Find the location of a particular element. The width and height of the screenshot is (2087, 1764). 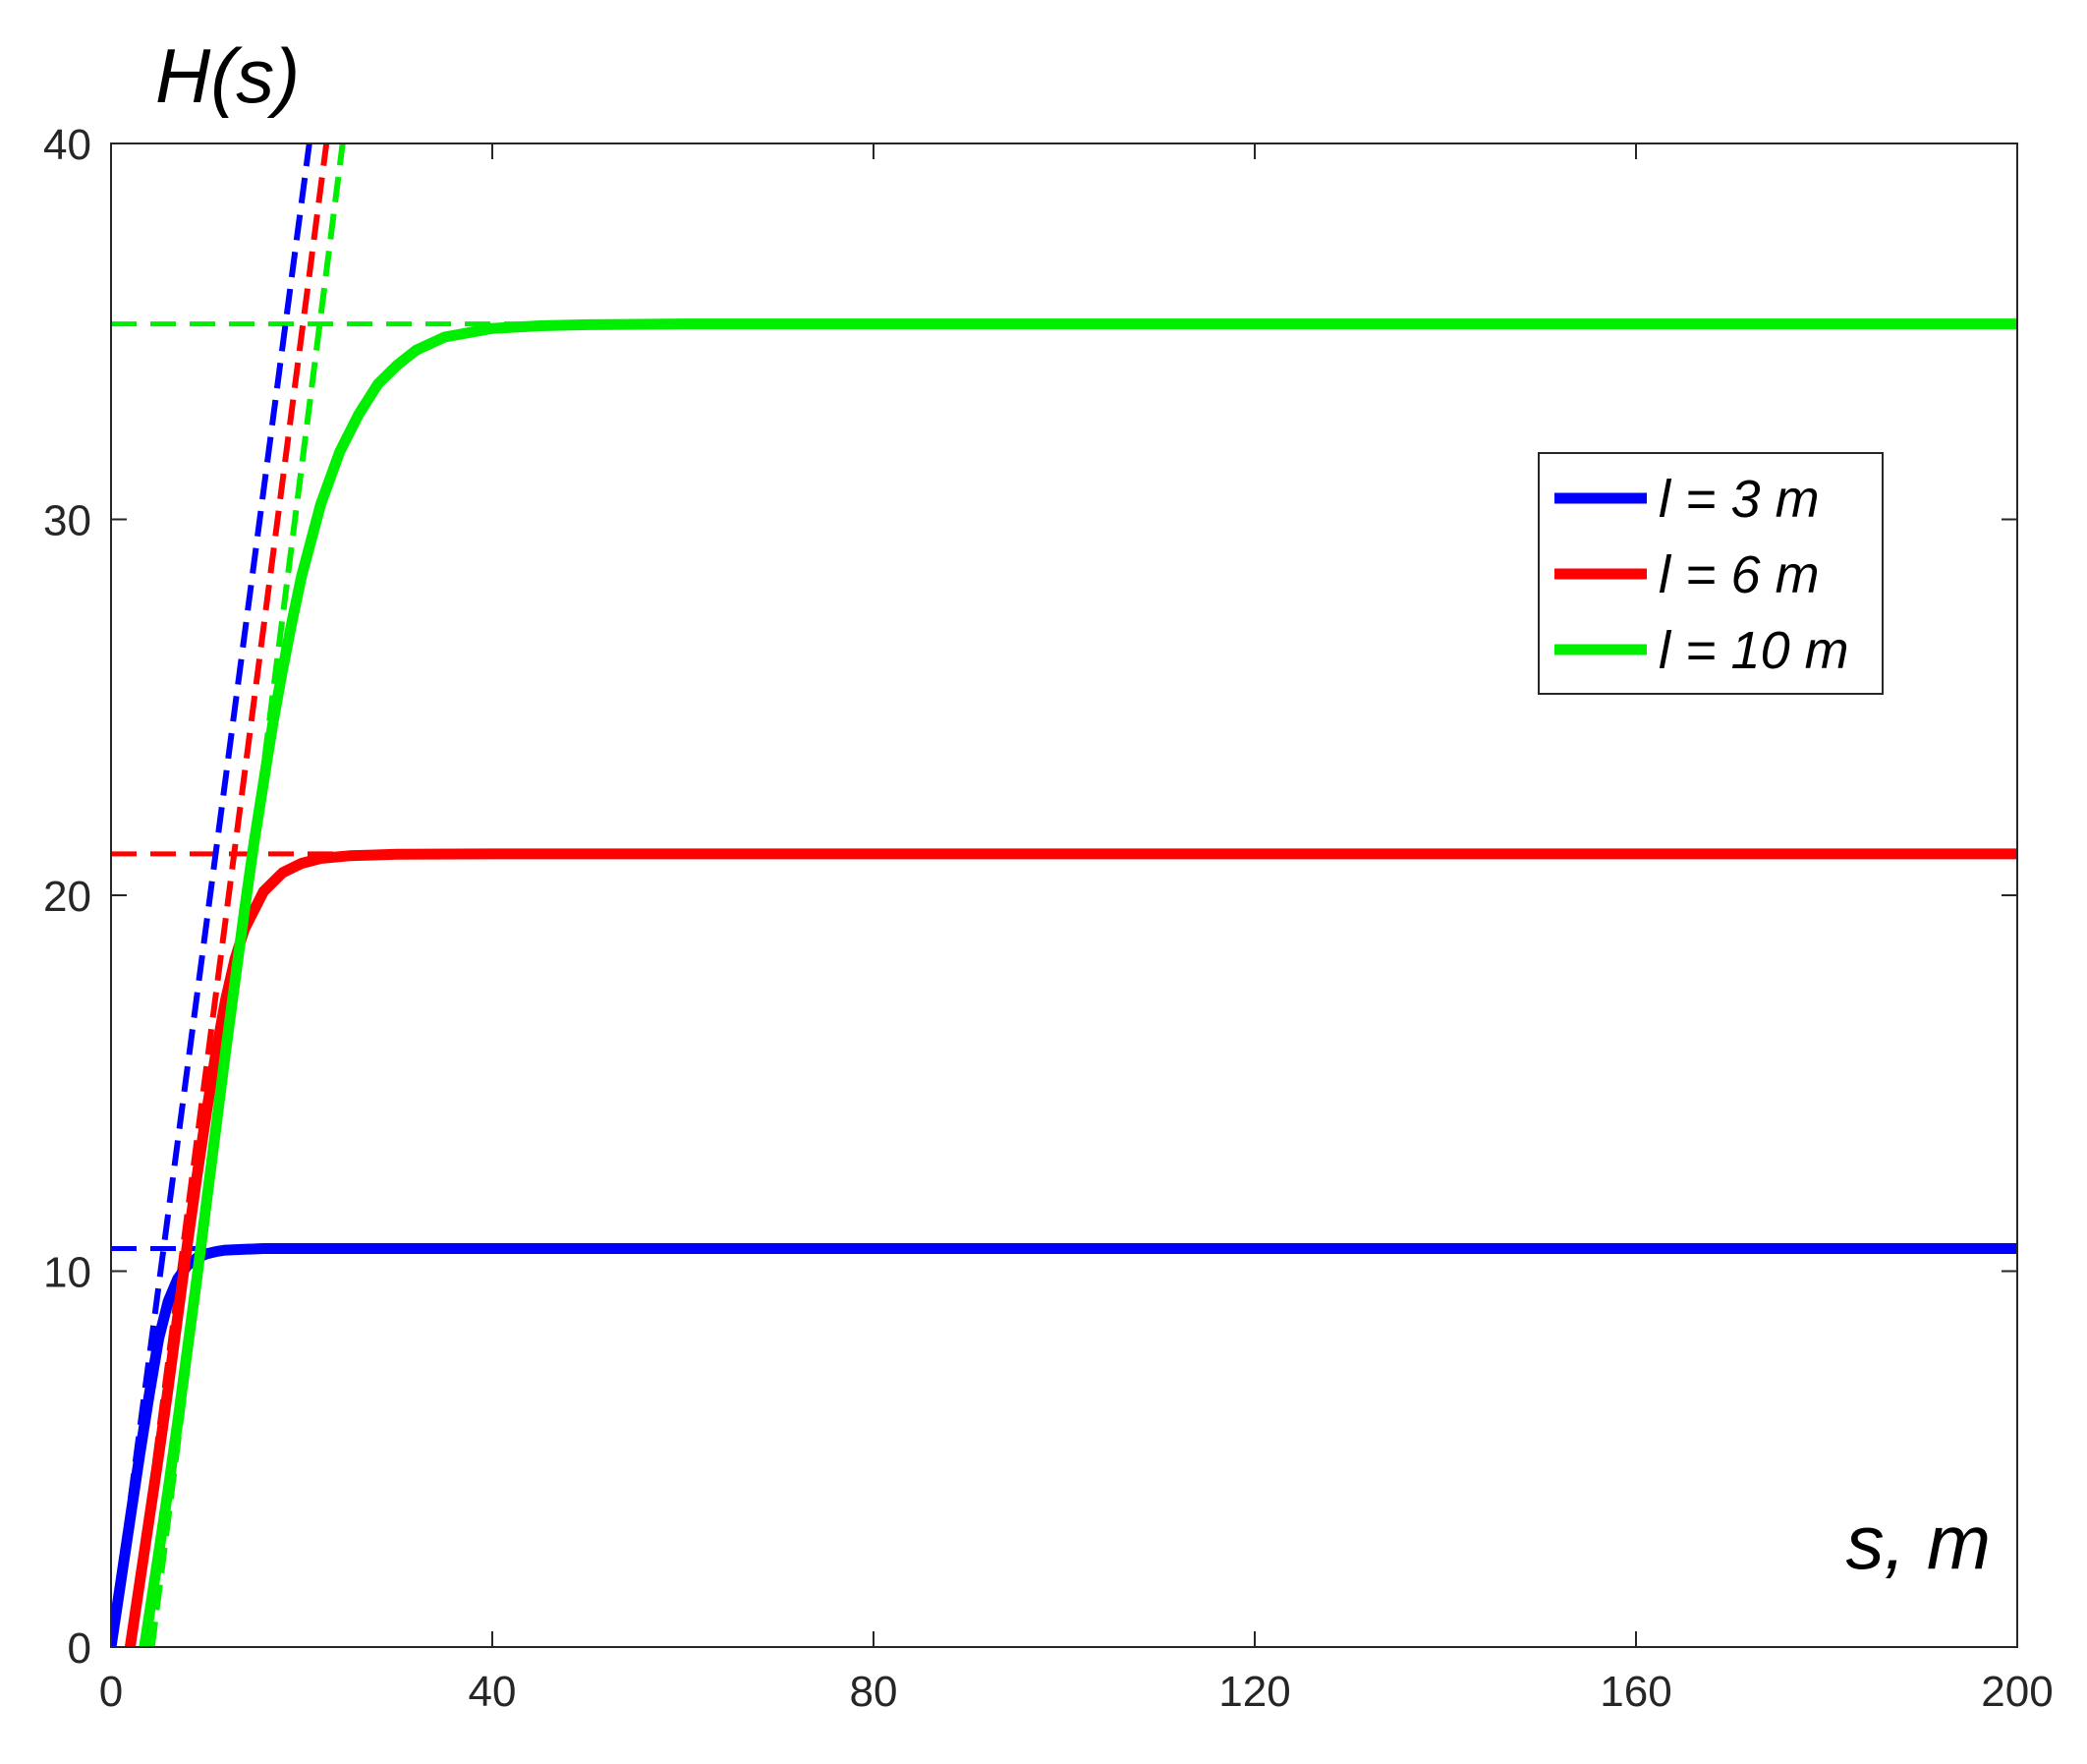

x-tick-label: 40 is located at coordinates (493, 1692).